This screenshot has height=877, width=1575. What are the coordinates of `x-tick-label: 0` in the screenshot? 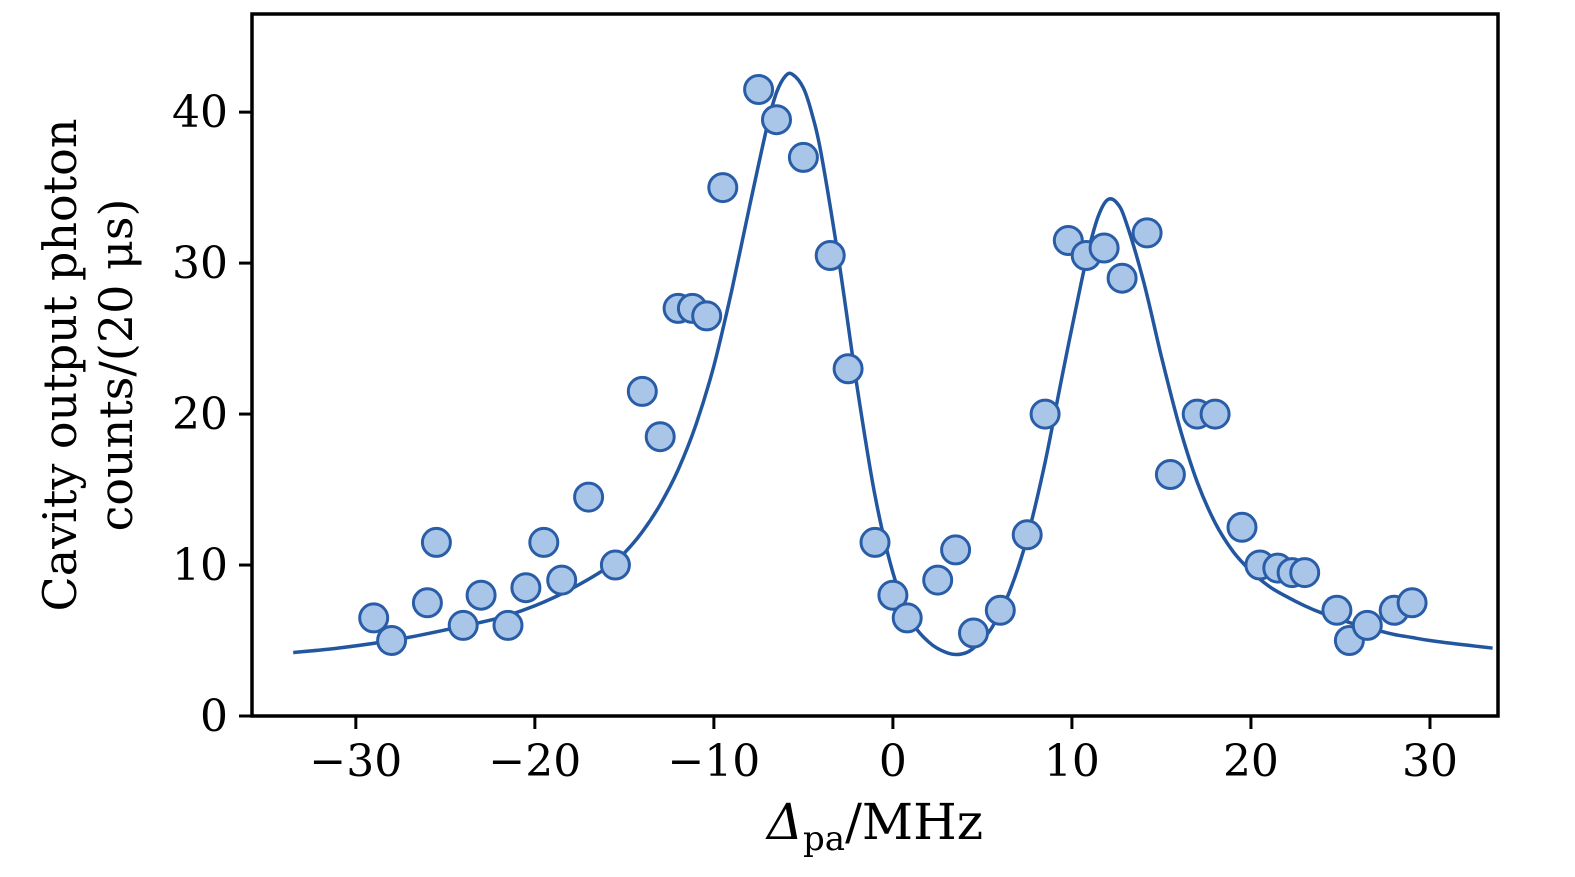 It's located at (893, 761).